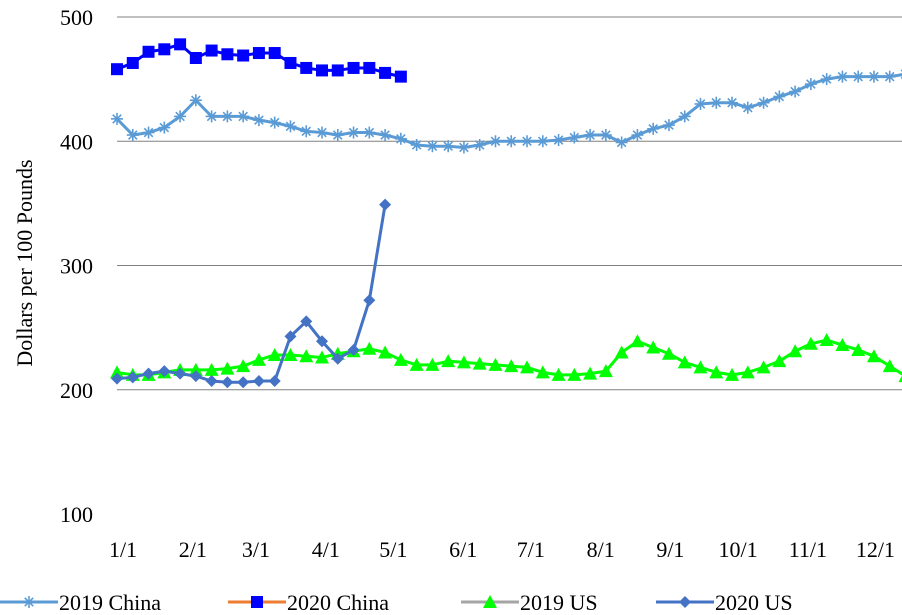  I want to click on x-tick-label: 4/1, so click(326, 549).